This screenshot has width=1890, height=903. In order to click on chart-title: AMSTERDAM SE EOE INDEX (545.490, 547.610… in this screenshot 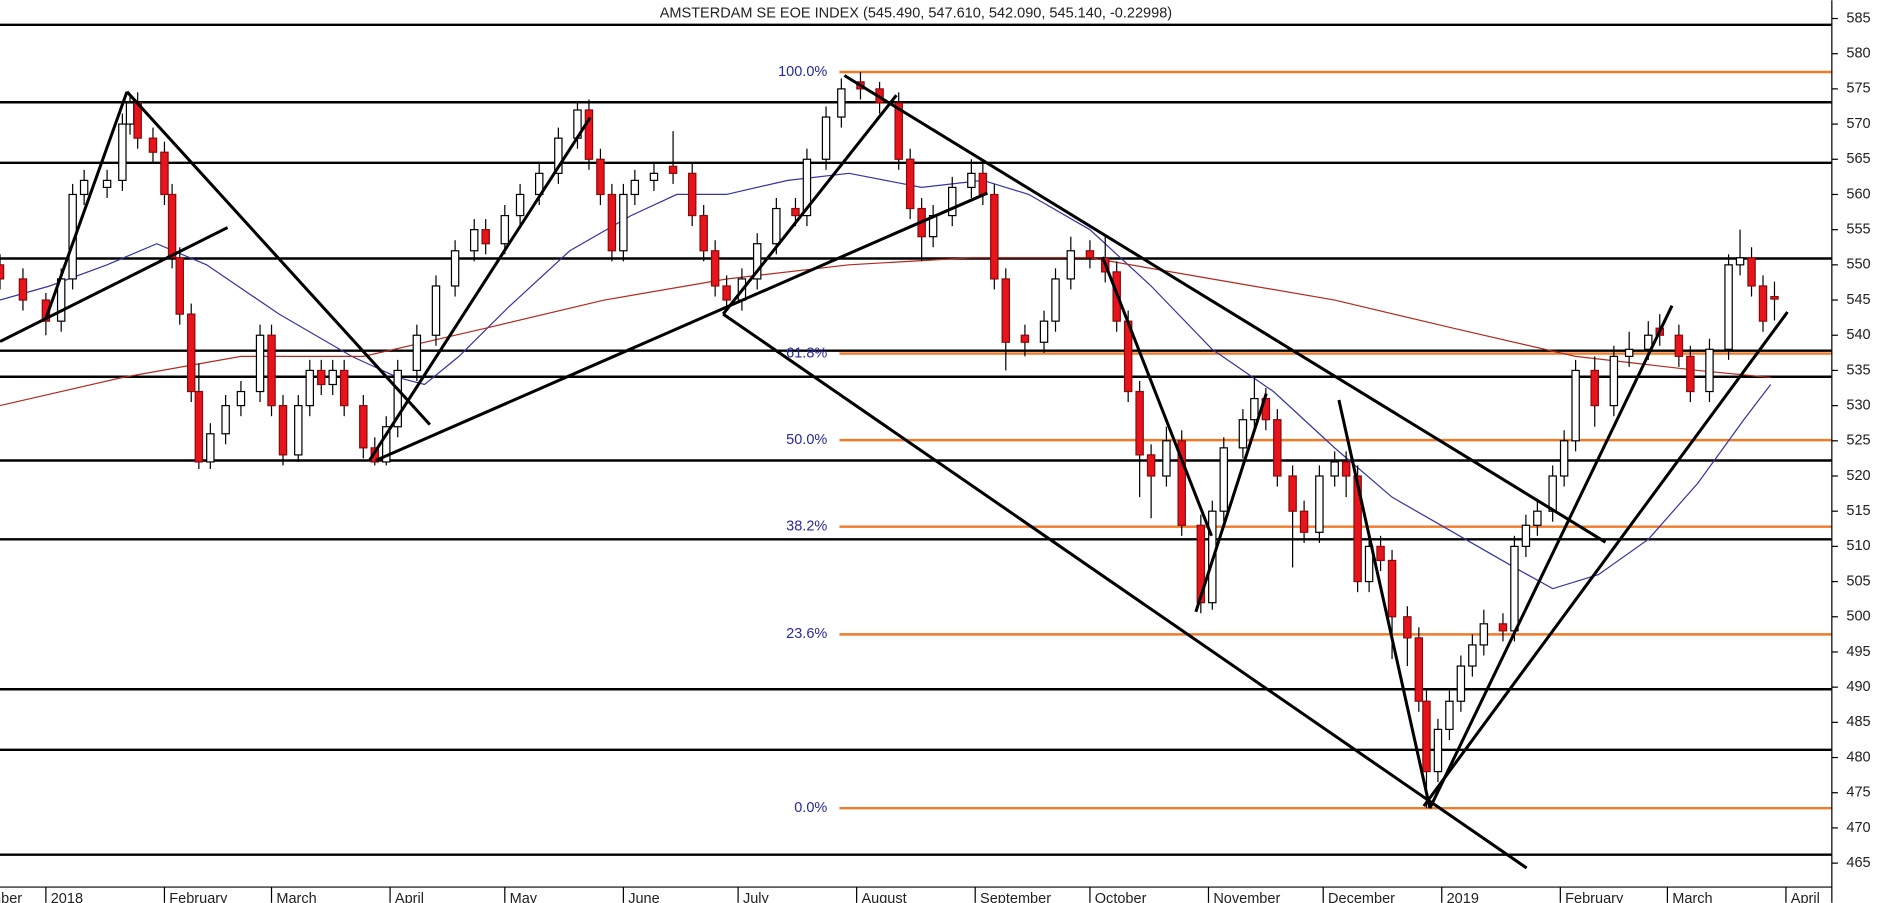, I will do `click(916, 13)`.